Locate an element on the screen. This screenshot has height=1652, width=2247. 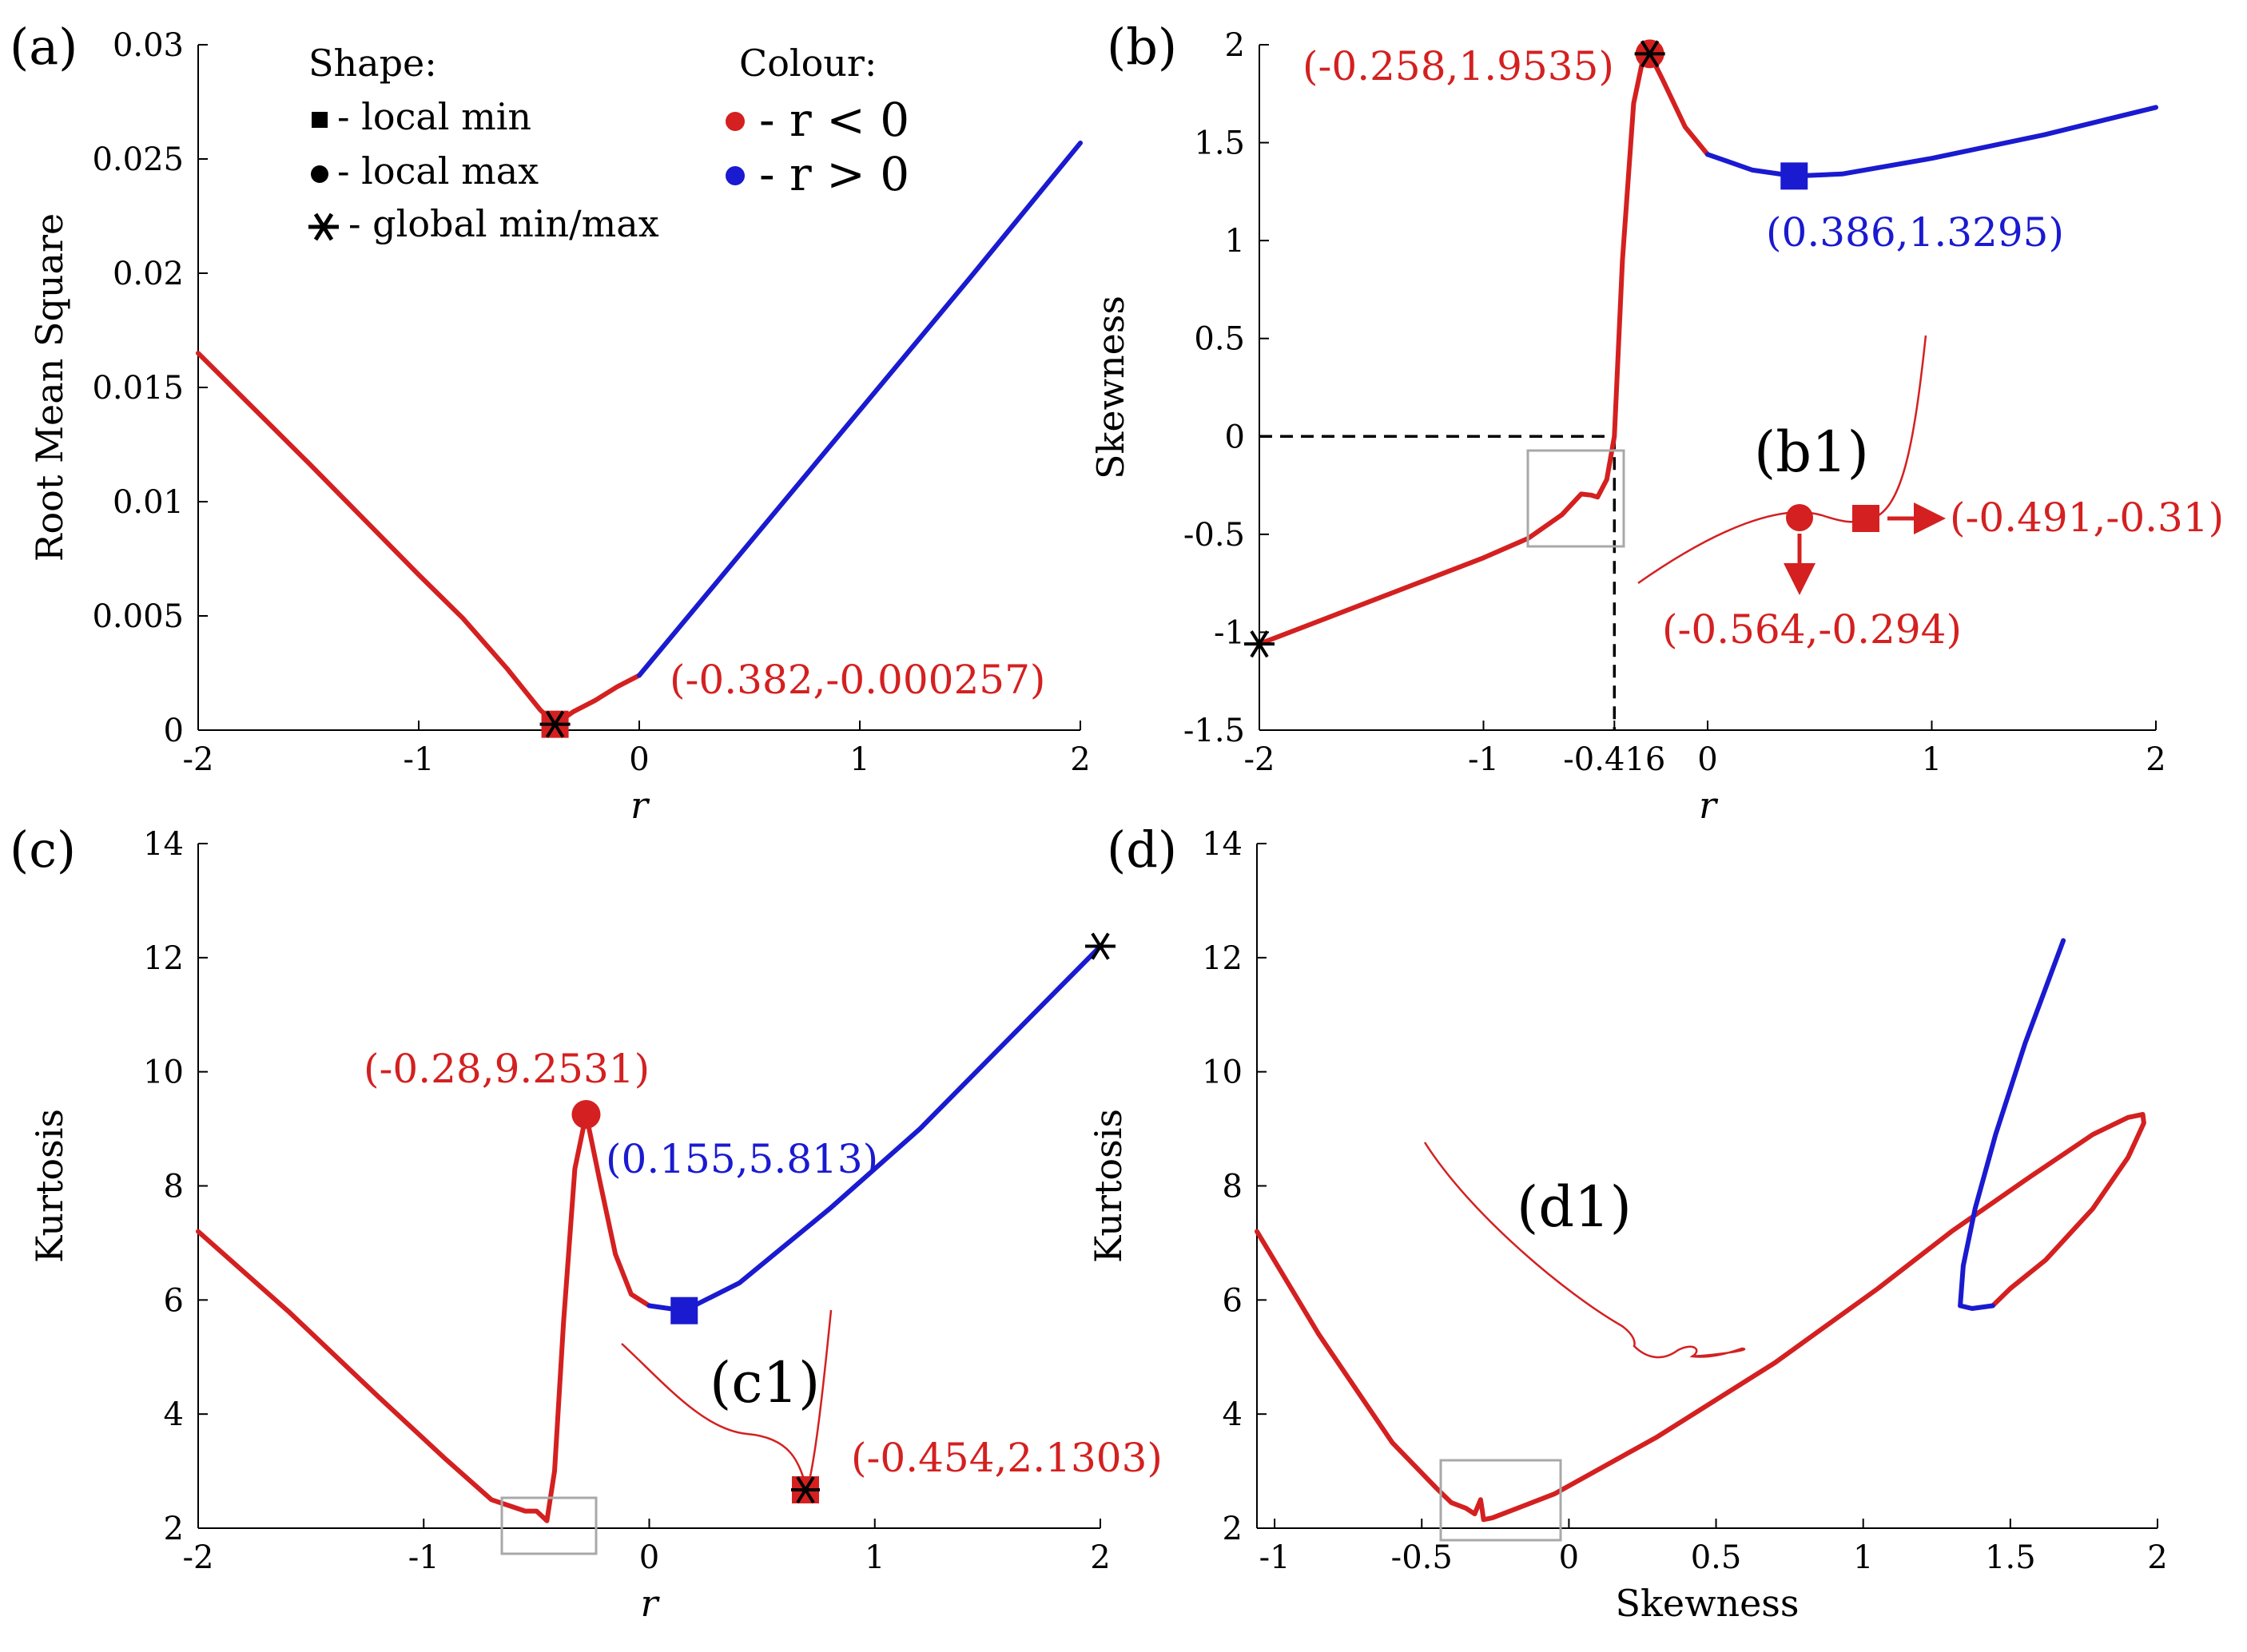
legend-red-dot-icon is located at coordinates (735, 121).